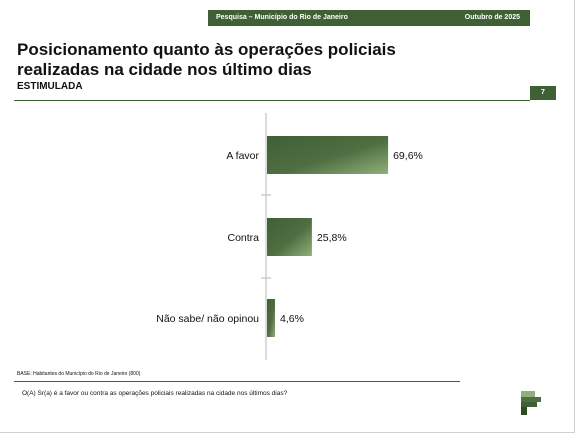 This screenshot has height=434, width=576. What do you see at coordinates (332, 238) in the screenshot?
I see `value-label: 25,8%` at bounding box center [332, 238].